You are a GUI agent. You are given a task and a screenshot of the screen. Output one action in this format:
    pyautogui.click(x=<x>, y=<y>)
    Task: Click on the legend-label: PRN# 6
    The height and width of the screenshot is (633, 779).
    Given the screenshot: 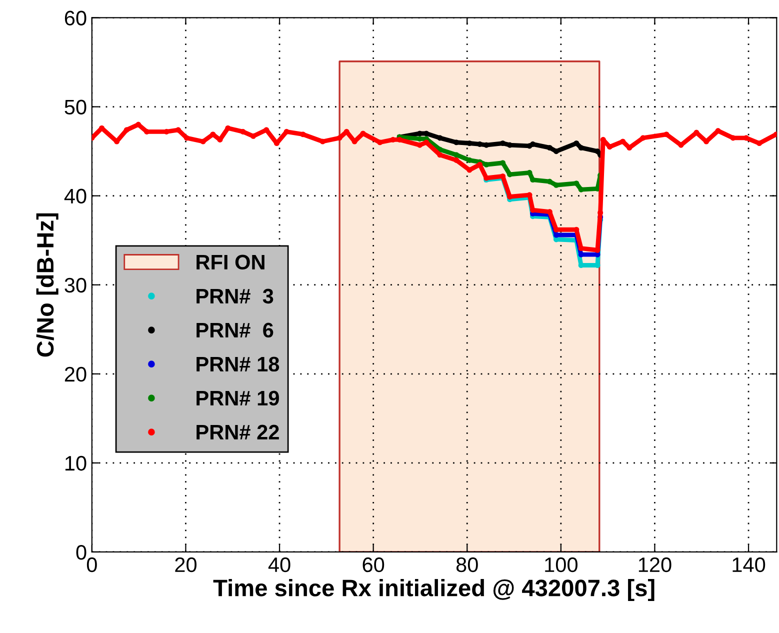 What is the action you would take?
    pyautogui.click(x=235, y=330)
    